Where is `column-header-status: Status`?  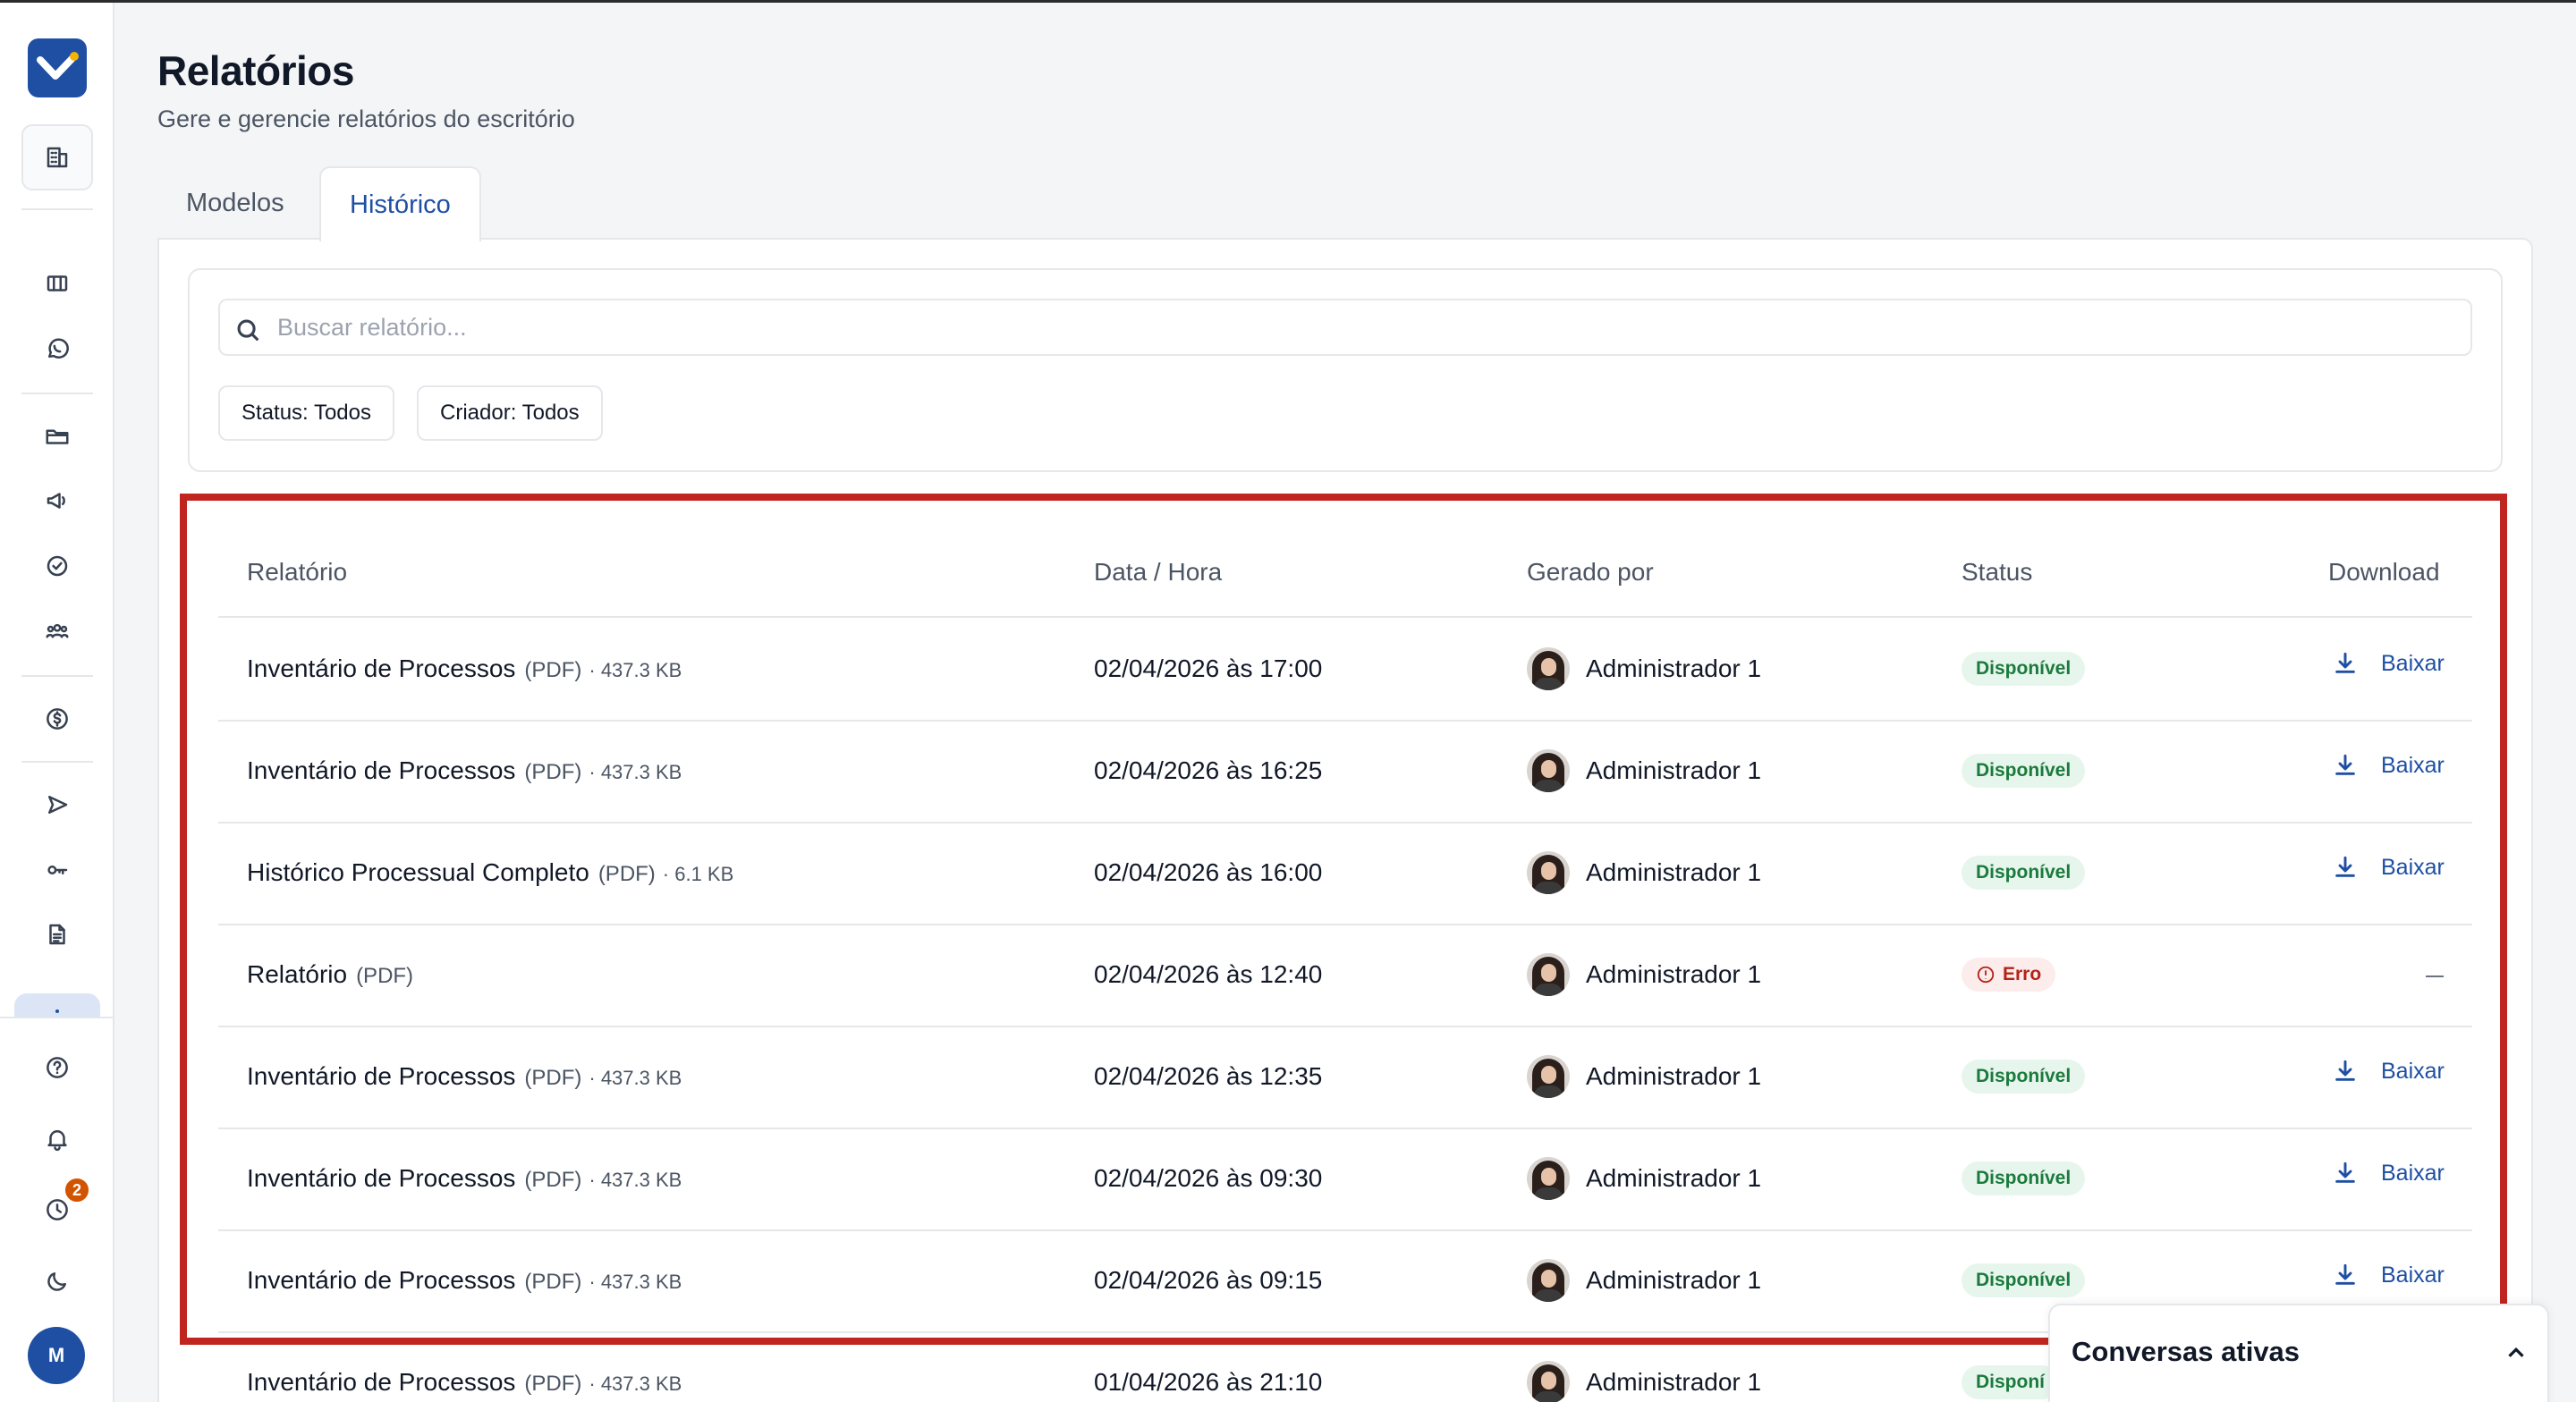
column-header-status: Status is located at coordinates (1997, 572).